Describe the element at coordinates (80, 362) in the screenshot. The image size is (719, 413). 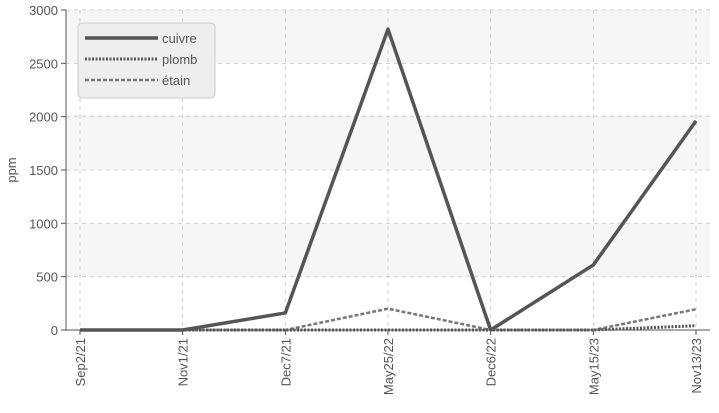
I see `x-tick-label: Sep2/21` at that location.